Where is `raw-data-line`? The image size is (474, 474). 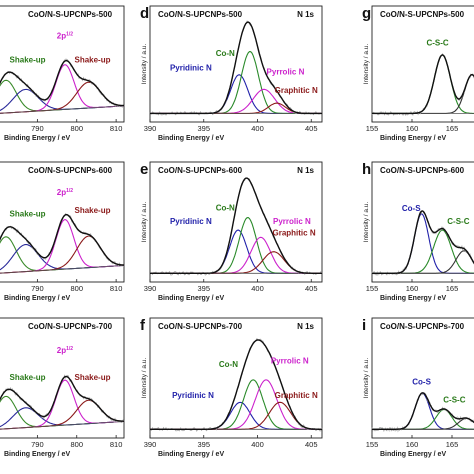
raw-data-line is located at coordinates (62, 83).